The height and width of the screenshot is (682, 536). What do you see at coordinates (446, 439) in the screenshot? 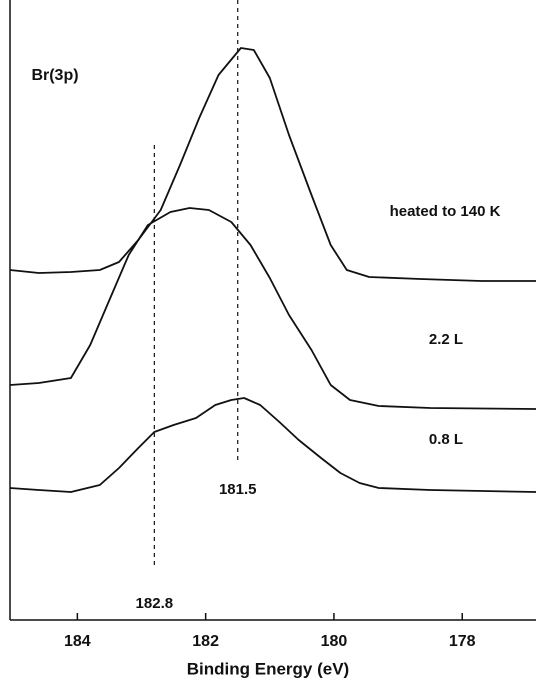
I see `series-label: 0.8 L` at bounding box center [446, 439].